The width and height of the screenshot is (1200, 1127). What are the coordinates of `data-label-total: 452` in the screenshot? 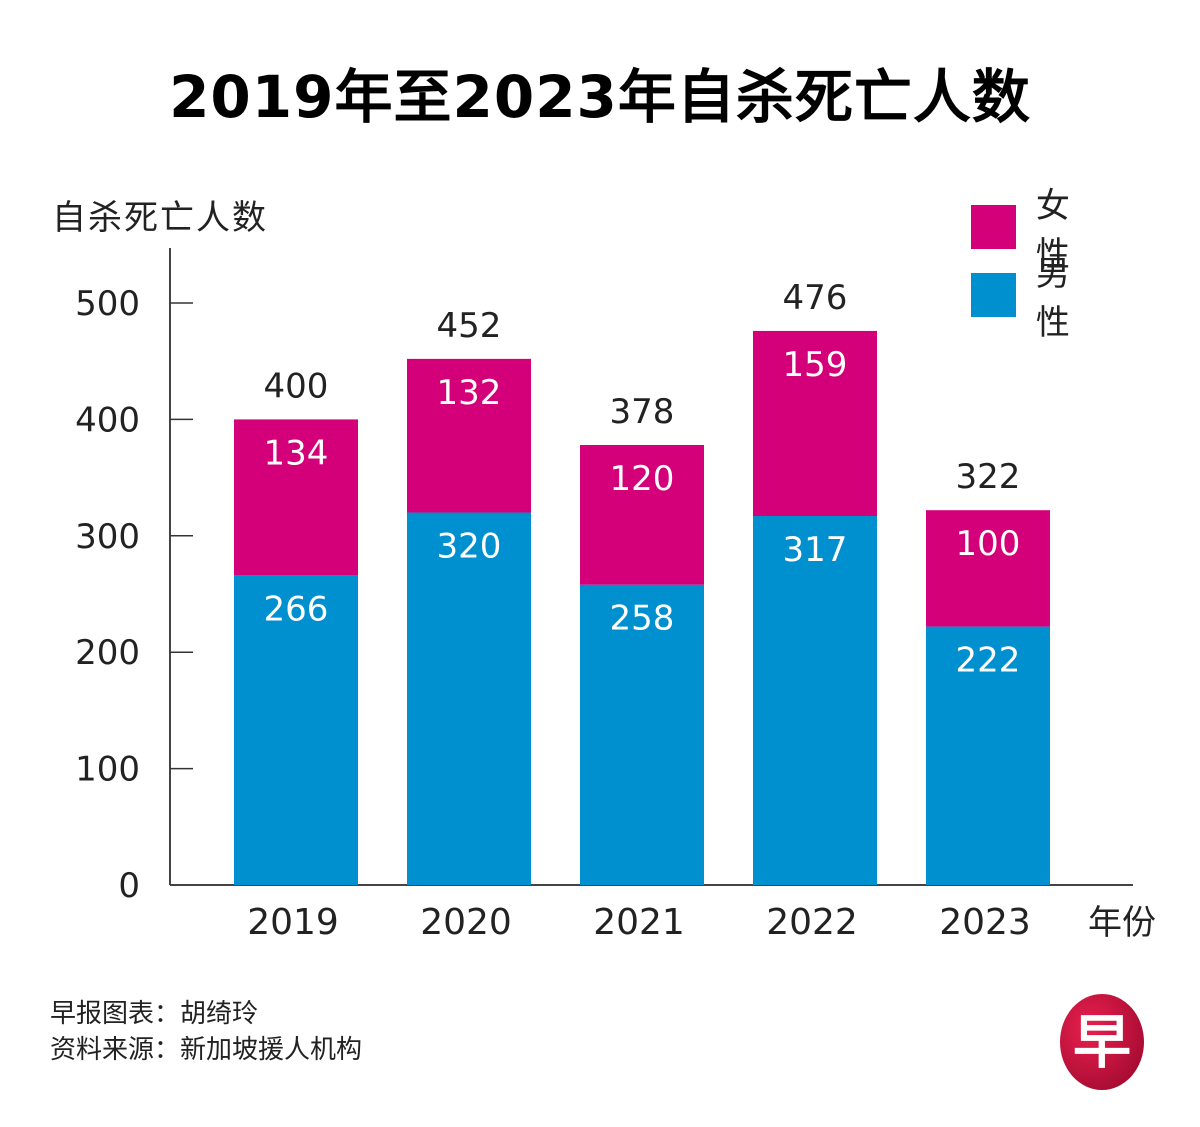 It's located at (469, 326).